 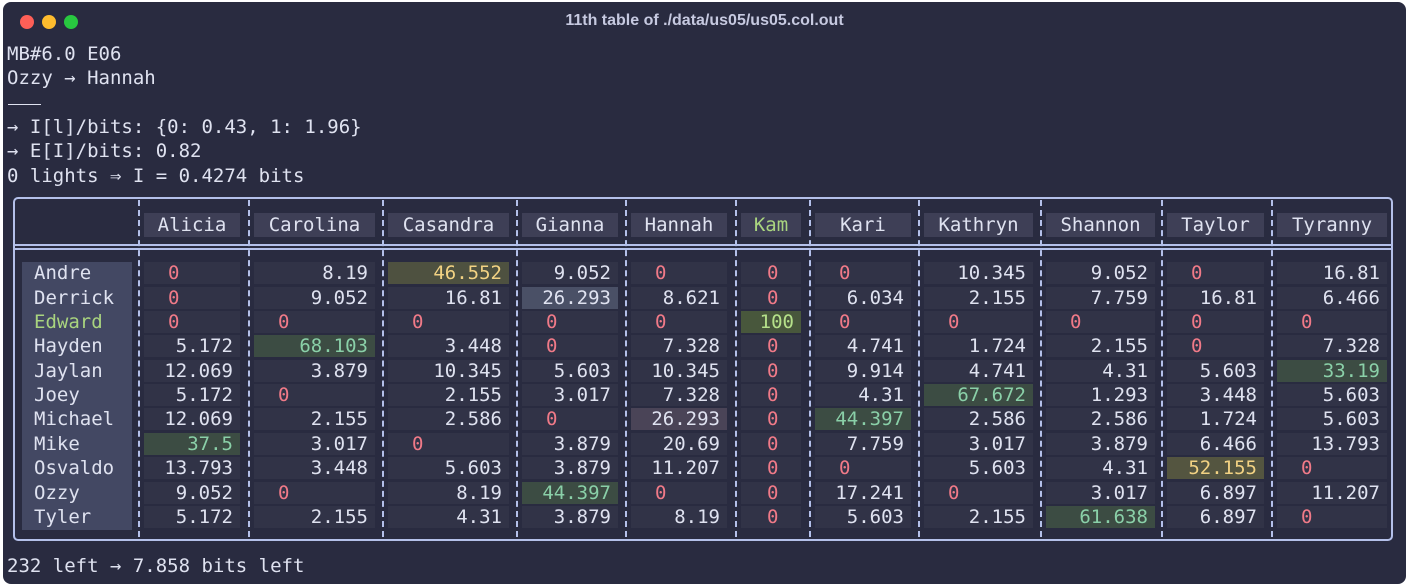 I want to click on column-header: Alicia, so click(x=192, y=225).